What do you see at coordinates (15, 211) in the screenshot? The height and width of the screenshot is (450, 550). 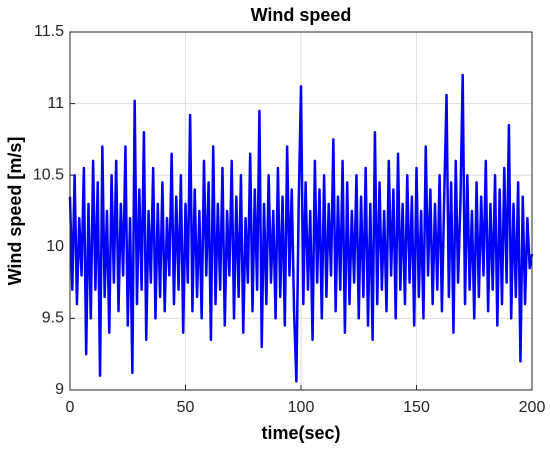 I see `y-axis-label: Wind speed [m/s]` at bounding box center [15, 211].